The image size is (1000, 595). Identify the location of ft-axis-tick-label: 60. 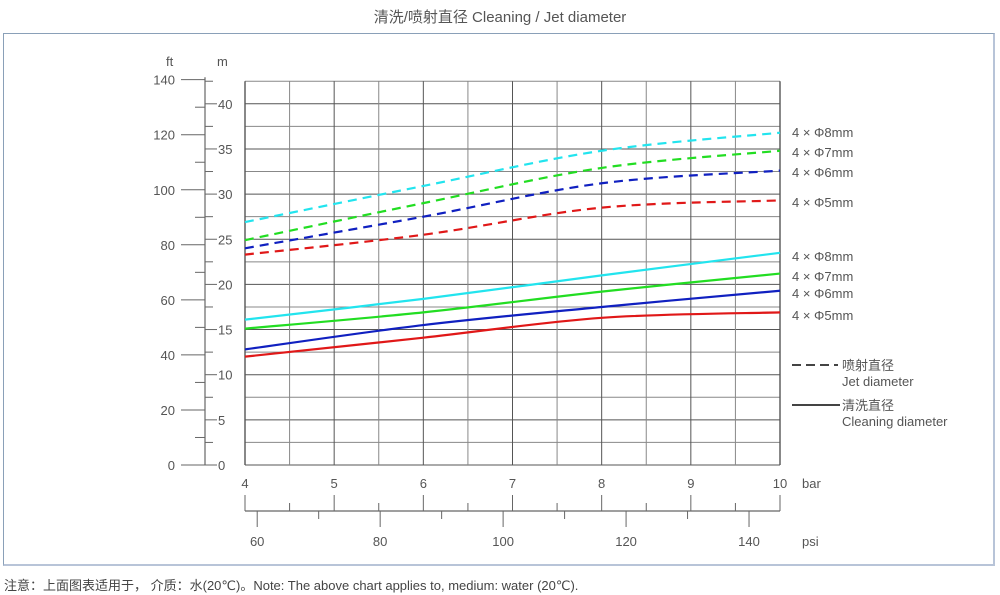
(168, 300).